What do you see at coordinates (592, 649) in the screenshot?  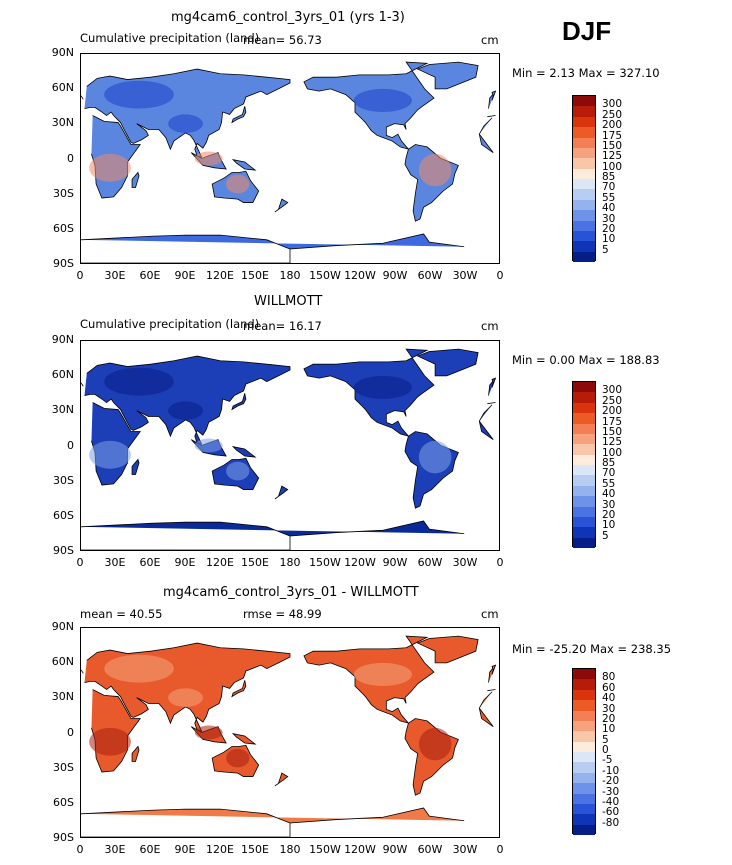 I see `panel-3-minmax: Min = -25.20 Max = 238.35` at bounding box center [592, 649].